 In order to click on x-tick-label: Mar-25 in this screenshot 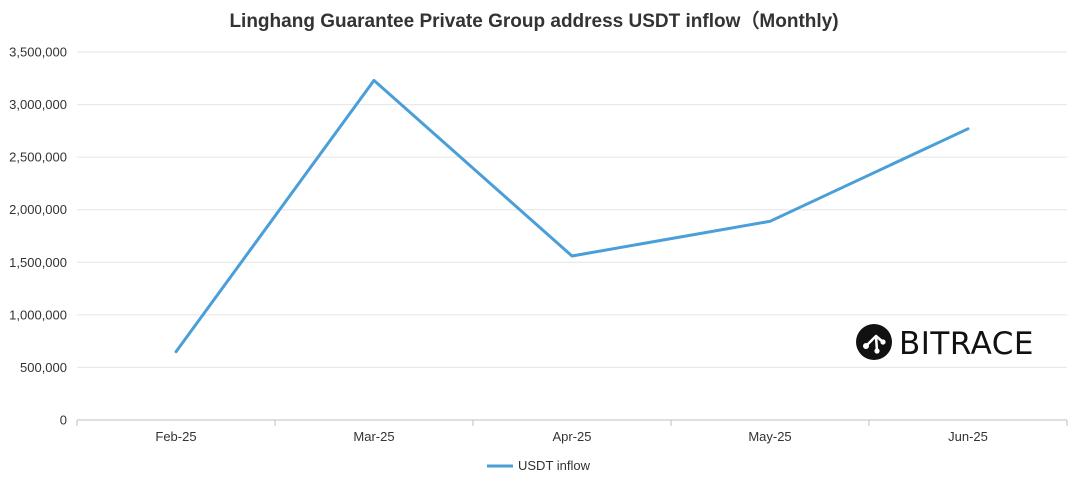, I will do `click(373, 436)`.